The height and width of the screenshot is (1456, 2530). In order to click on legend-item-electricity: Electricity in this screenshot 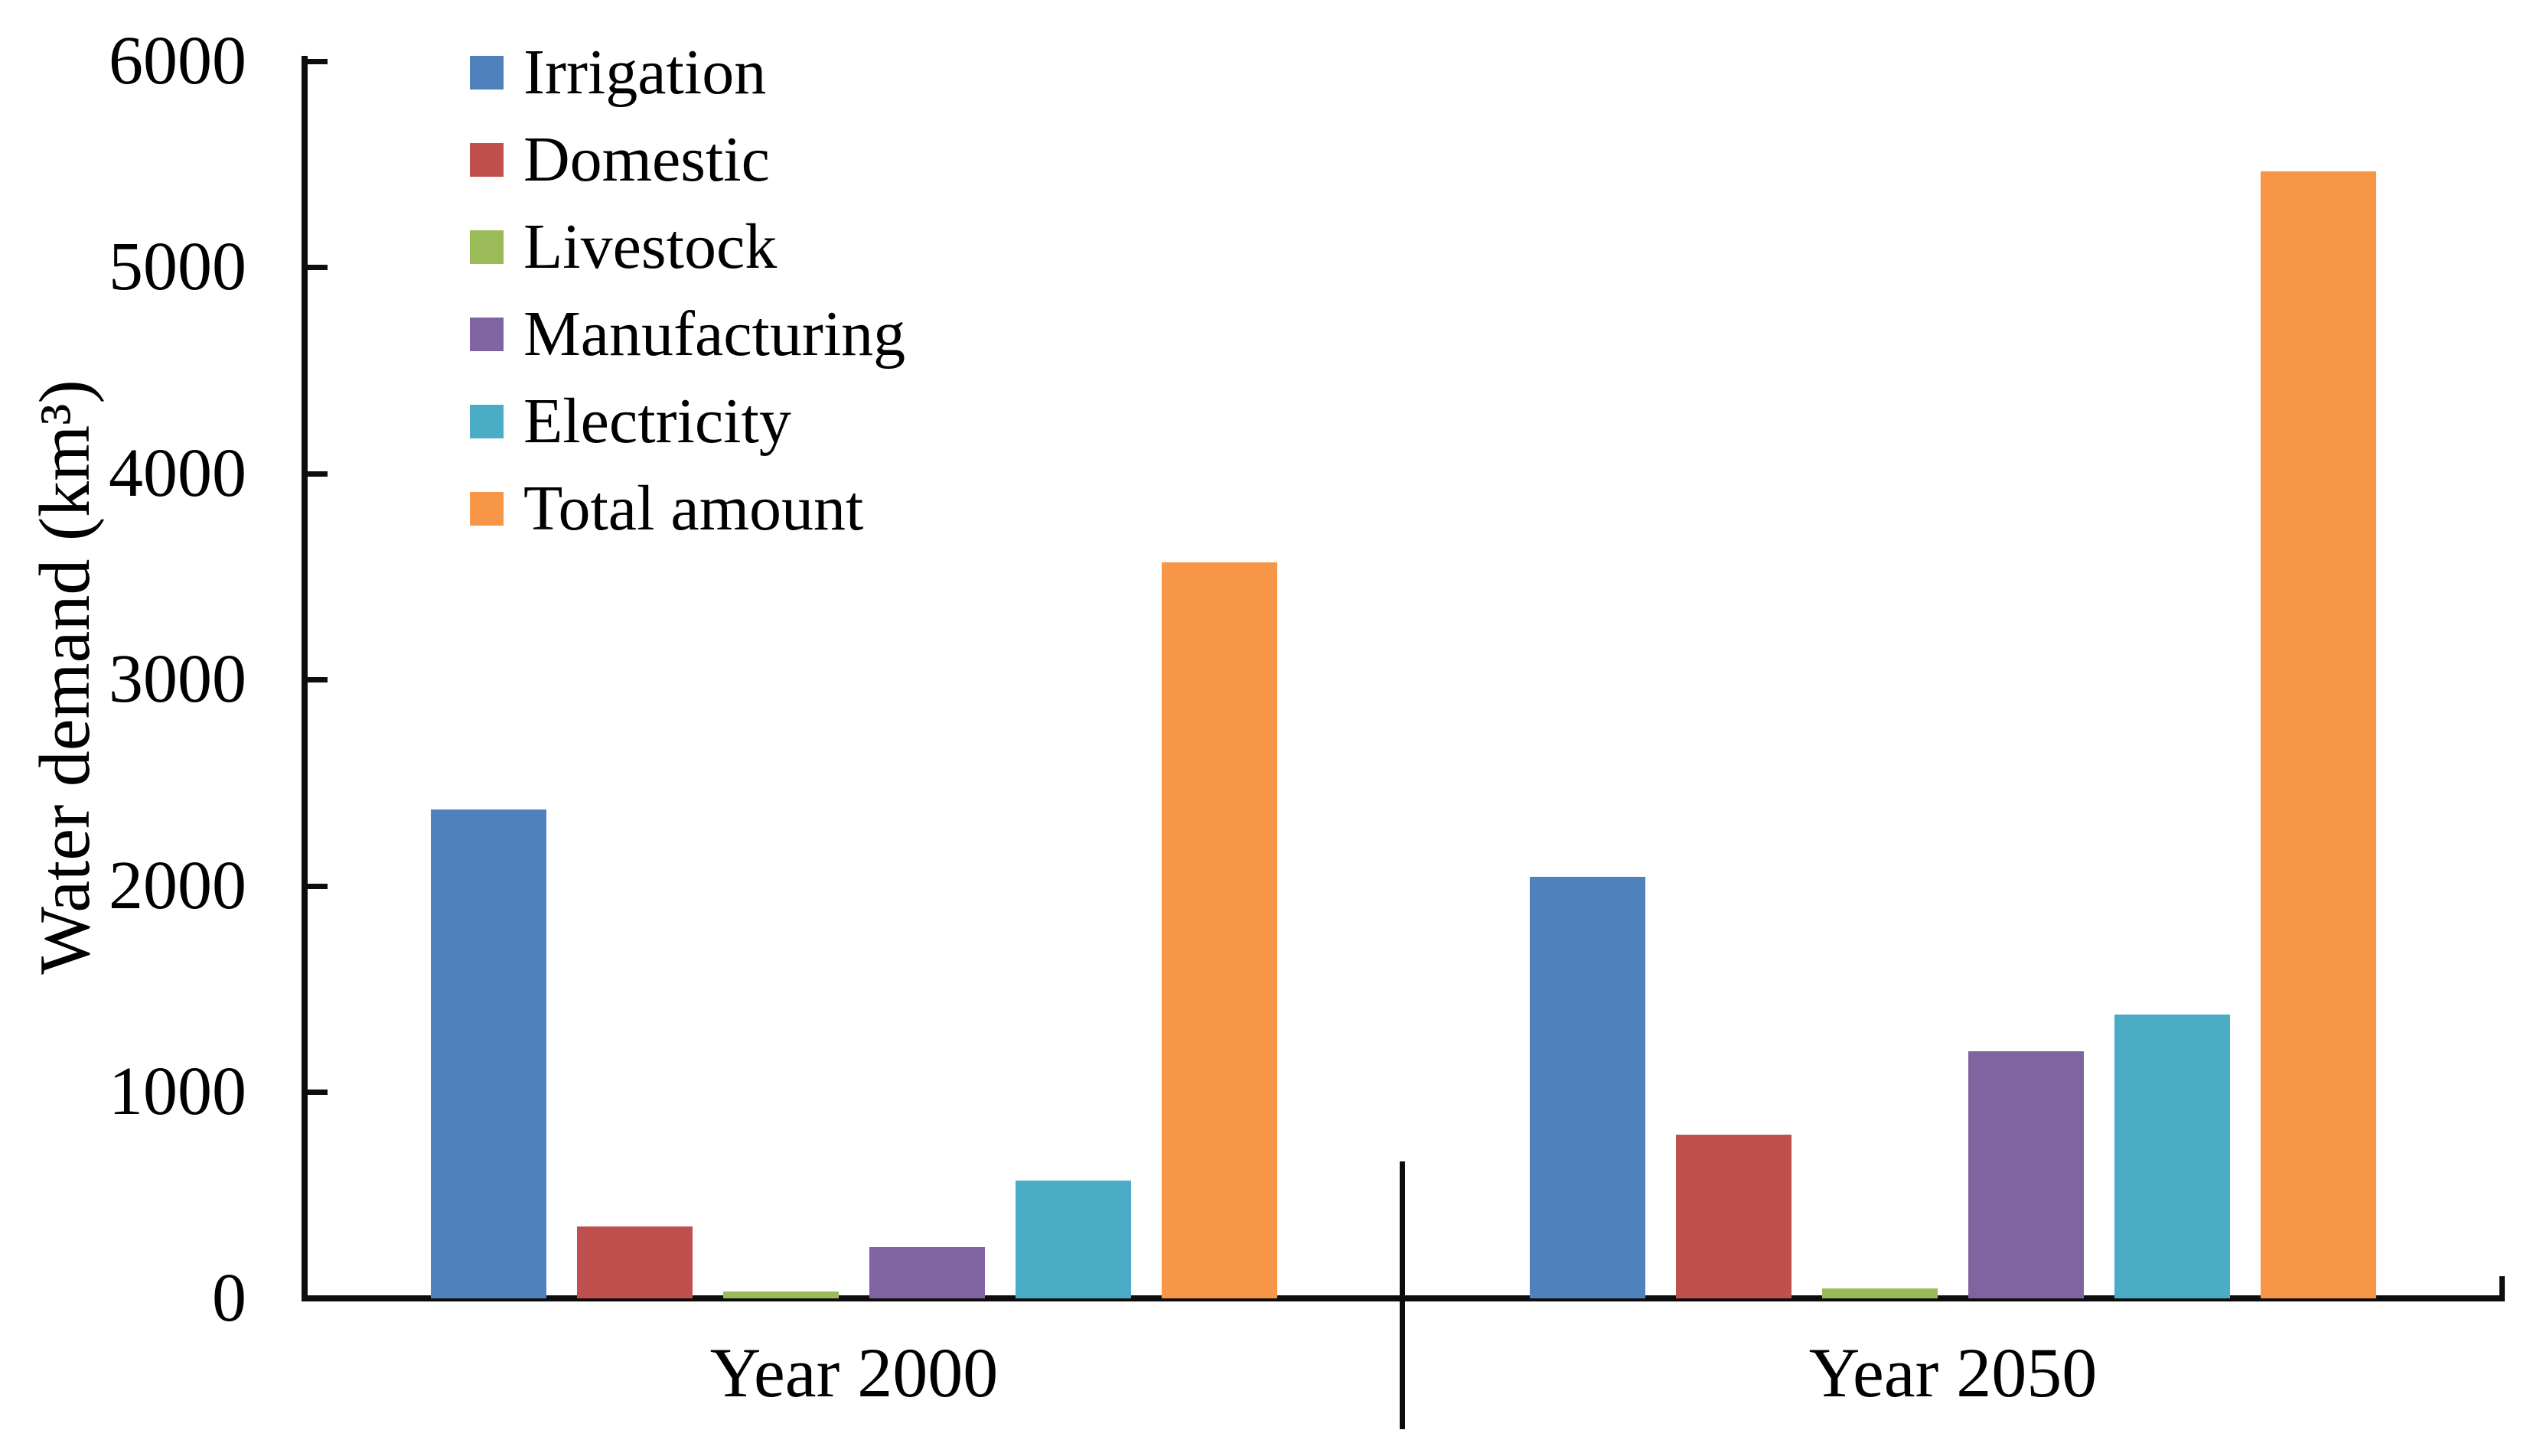, I will do `click(630, 421)`.